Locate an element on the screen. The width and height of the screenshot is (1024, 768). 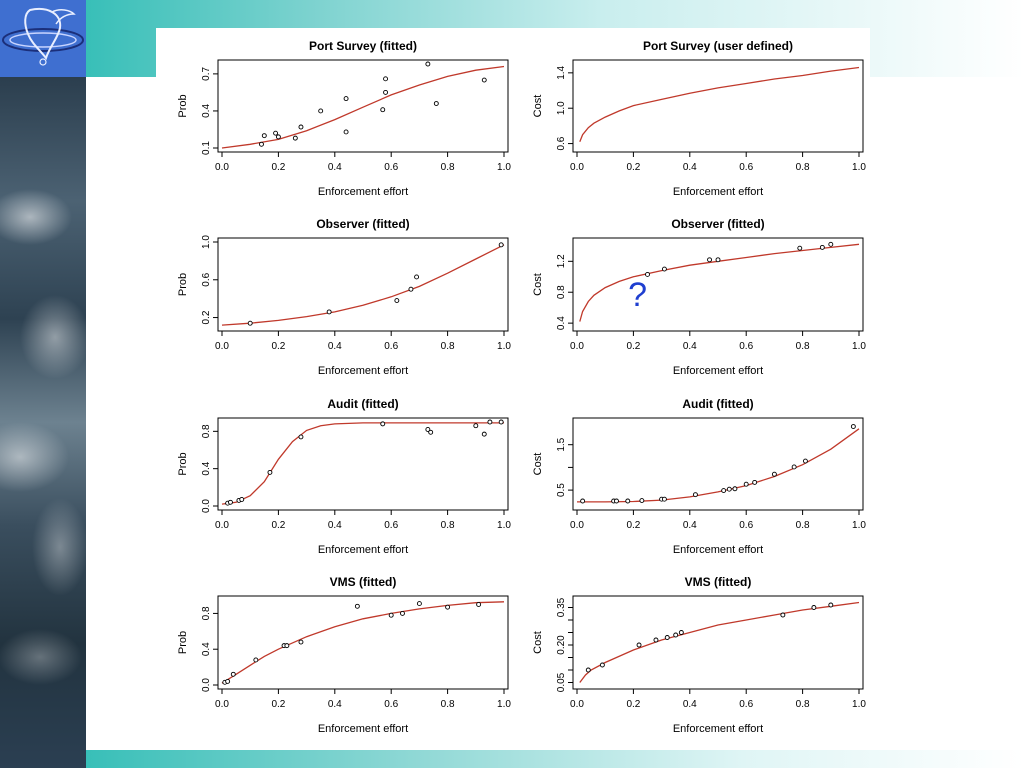
chart-title: Observer (fitted) is located at coordinates (362, 224).